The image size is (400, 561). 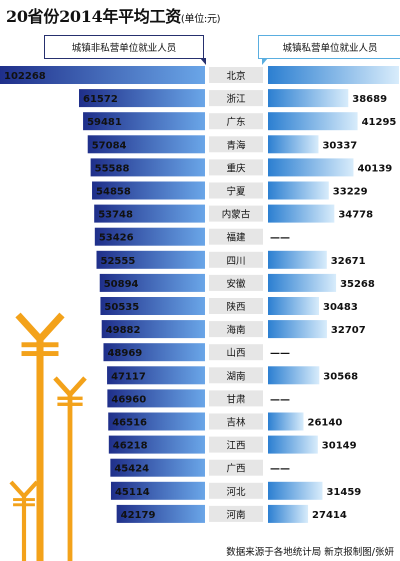 I want to click on label-private: 40139, so click(x=374, y=168).